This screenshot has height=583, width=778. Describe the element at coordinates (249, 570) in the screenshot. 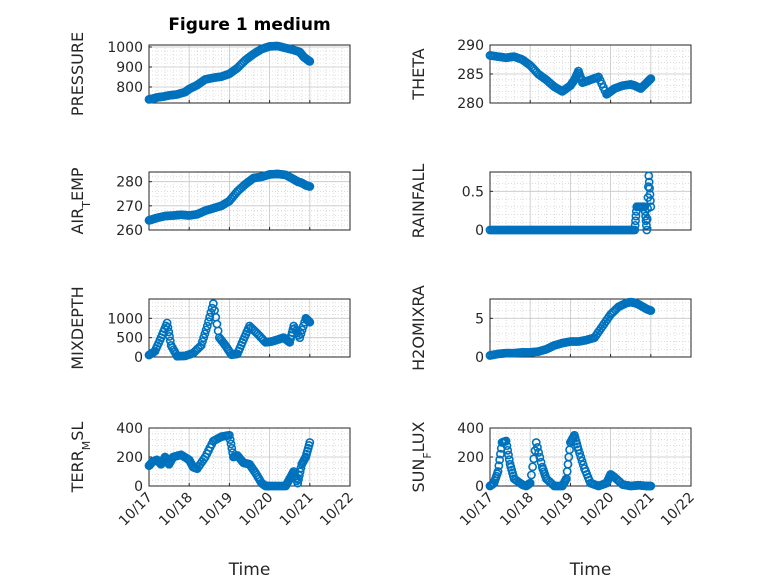

I see `x-axis-label: Time` at that location.